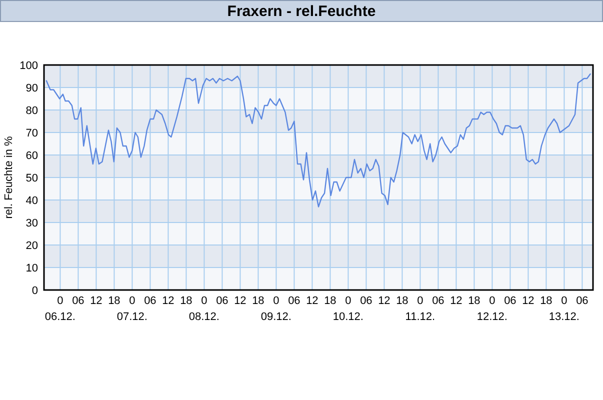  I want to click on chart-title: Fraxern - rel.Feuchte, so click(301, 11).